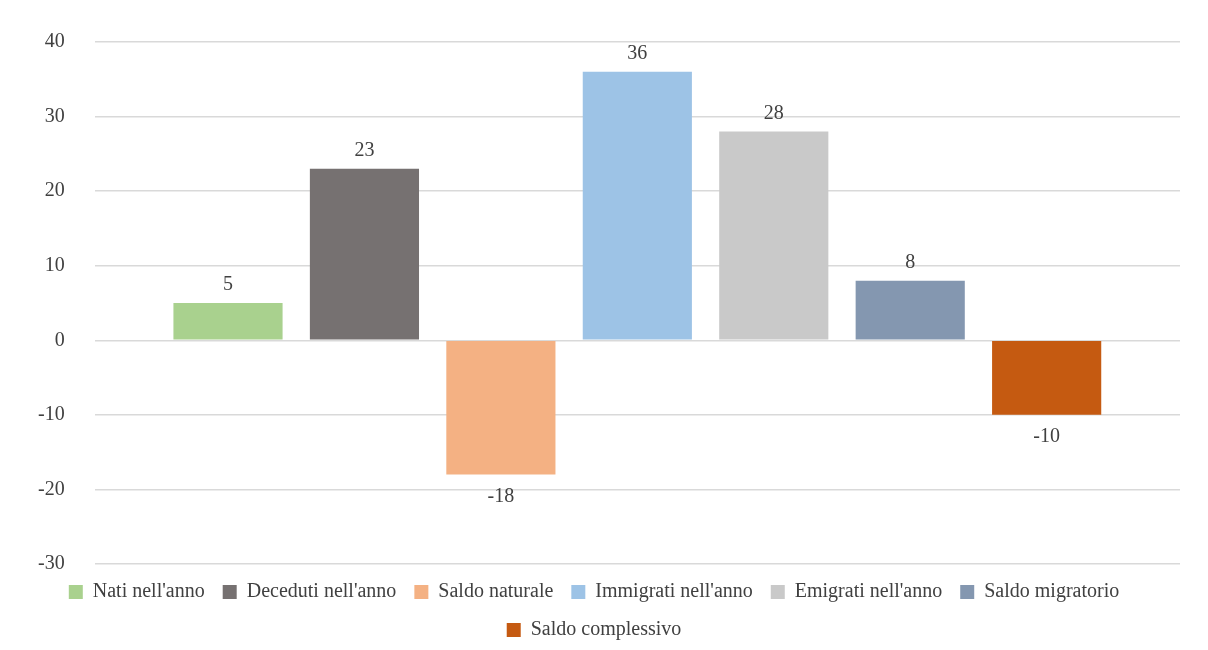 This screenshot has width=1208, height=650. Describe the element at coordinates (868, 591) in the screenshot. I see `legend-label: Emigrati nell'anno` at that location.